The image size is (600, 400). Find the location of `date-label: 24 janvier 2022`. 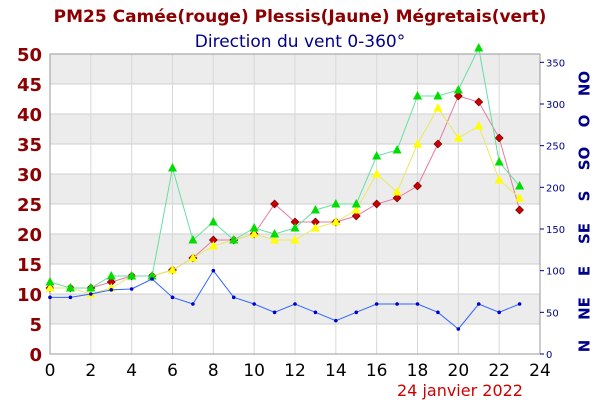

date-label: 24 janvier 2022 is located at coordinates (460, 390).